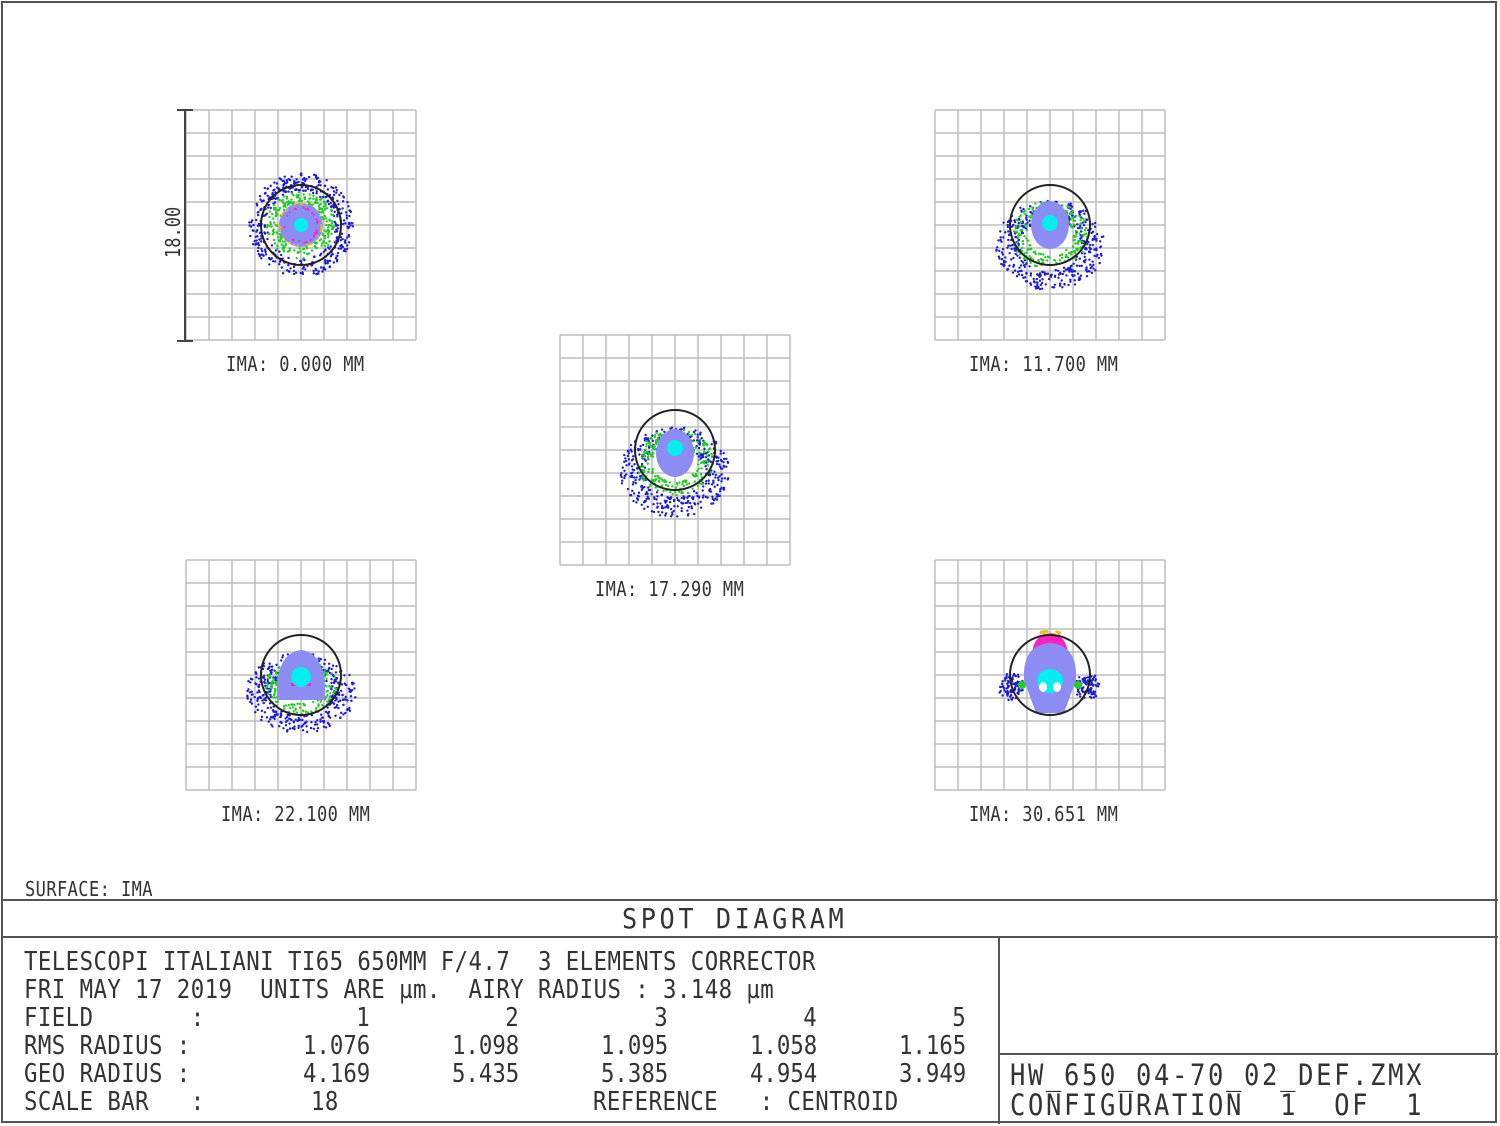  Describe the element at coordinates (185, 341) in the screenshot. I see `scale-bar-cap-bottom` at that location.